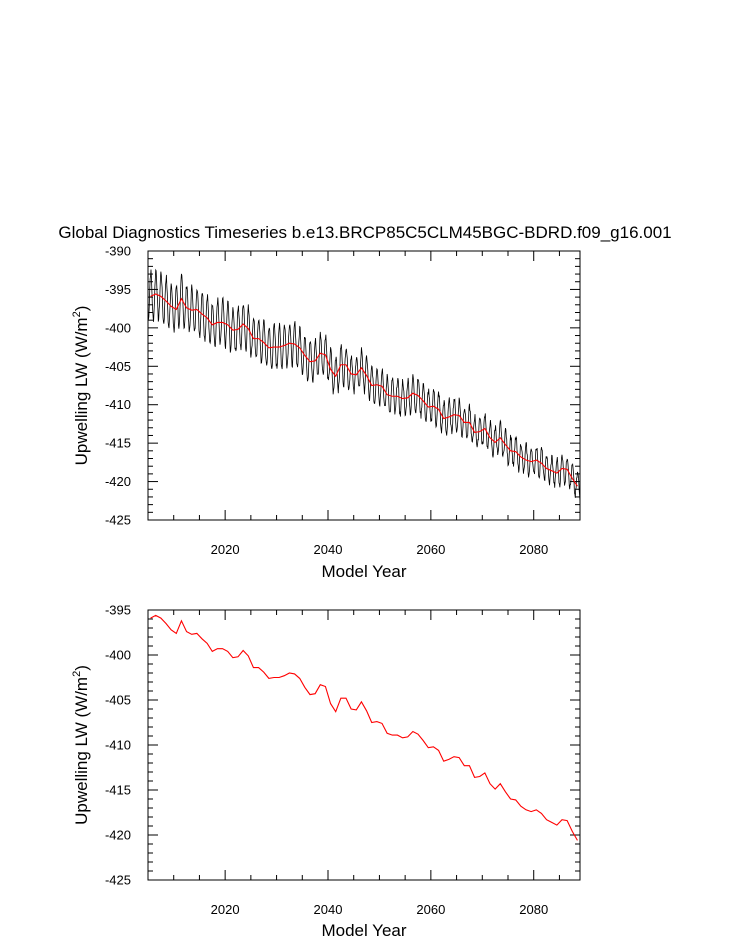 The width and height of the screenshot is (733, 945). I want to click on top-plot-y-axis-title-tail: ), so click(81, 309).